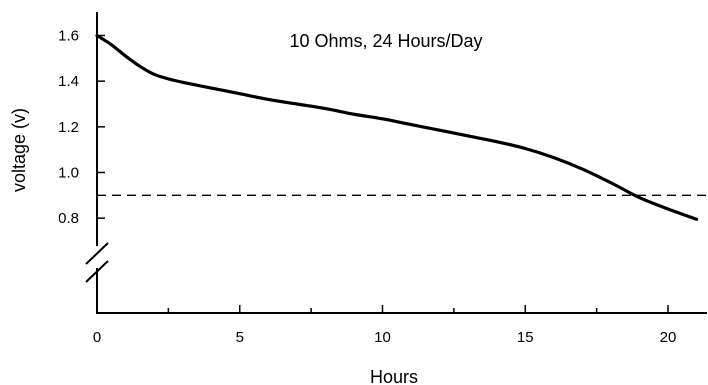 This screenshot has width=708, height=385. What do you see at coordinates (68, 36) in the screenshot?
I see `y-tick-label: 1.6` at bounding box center [68, 36].